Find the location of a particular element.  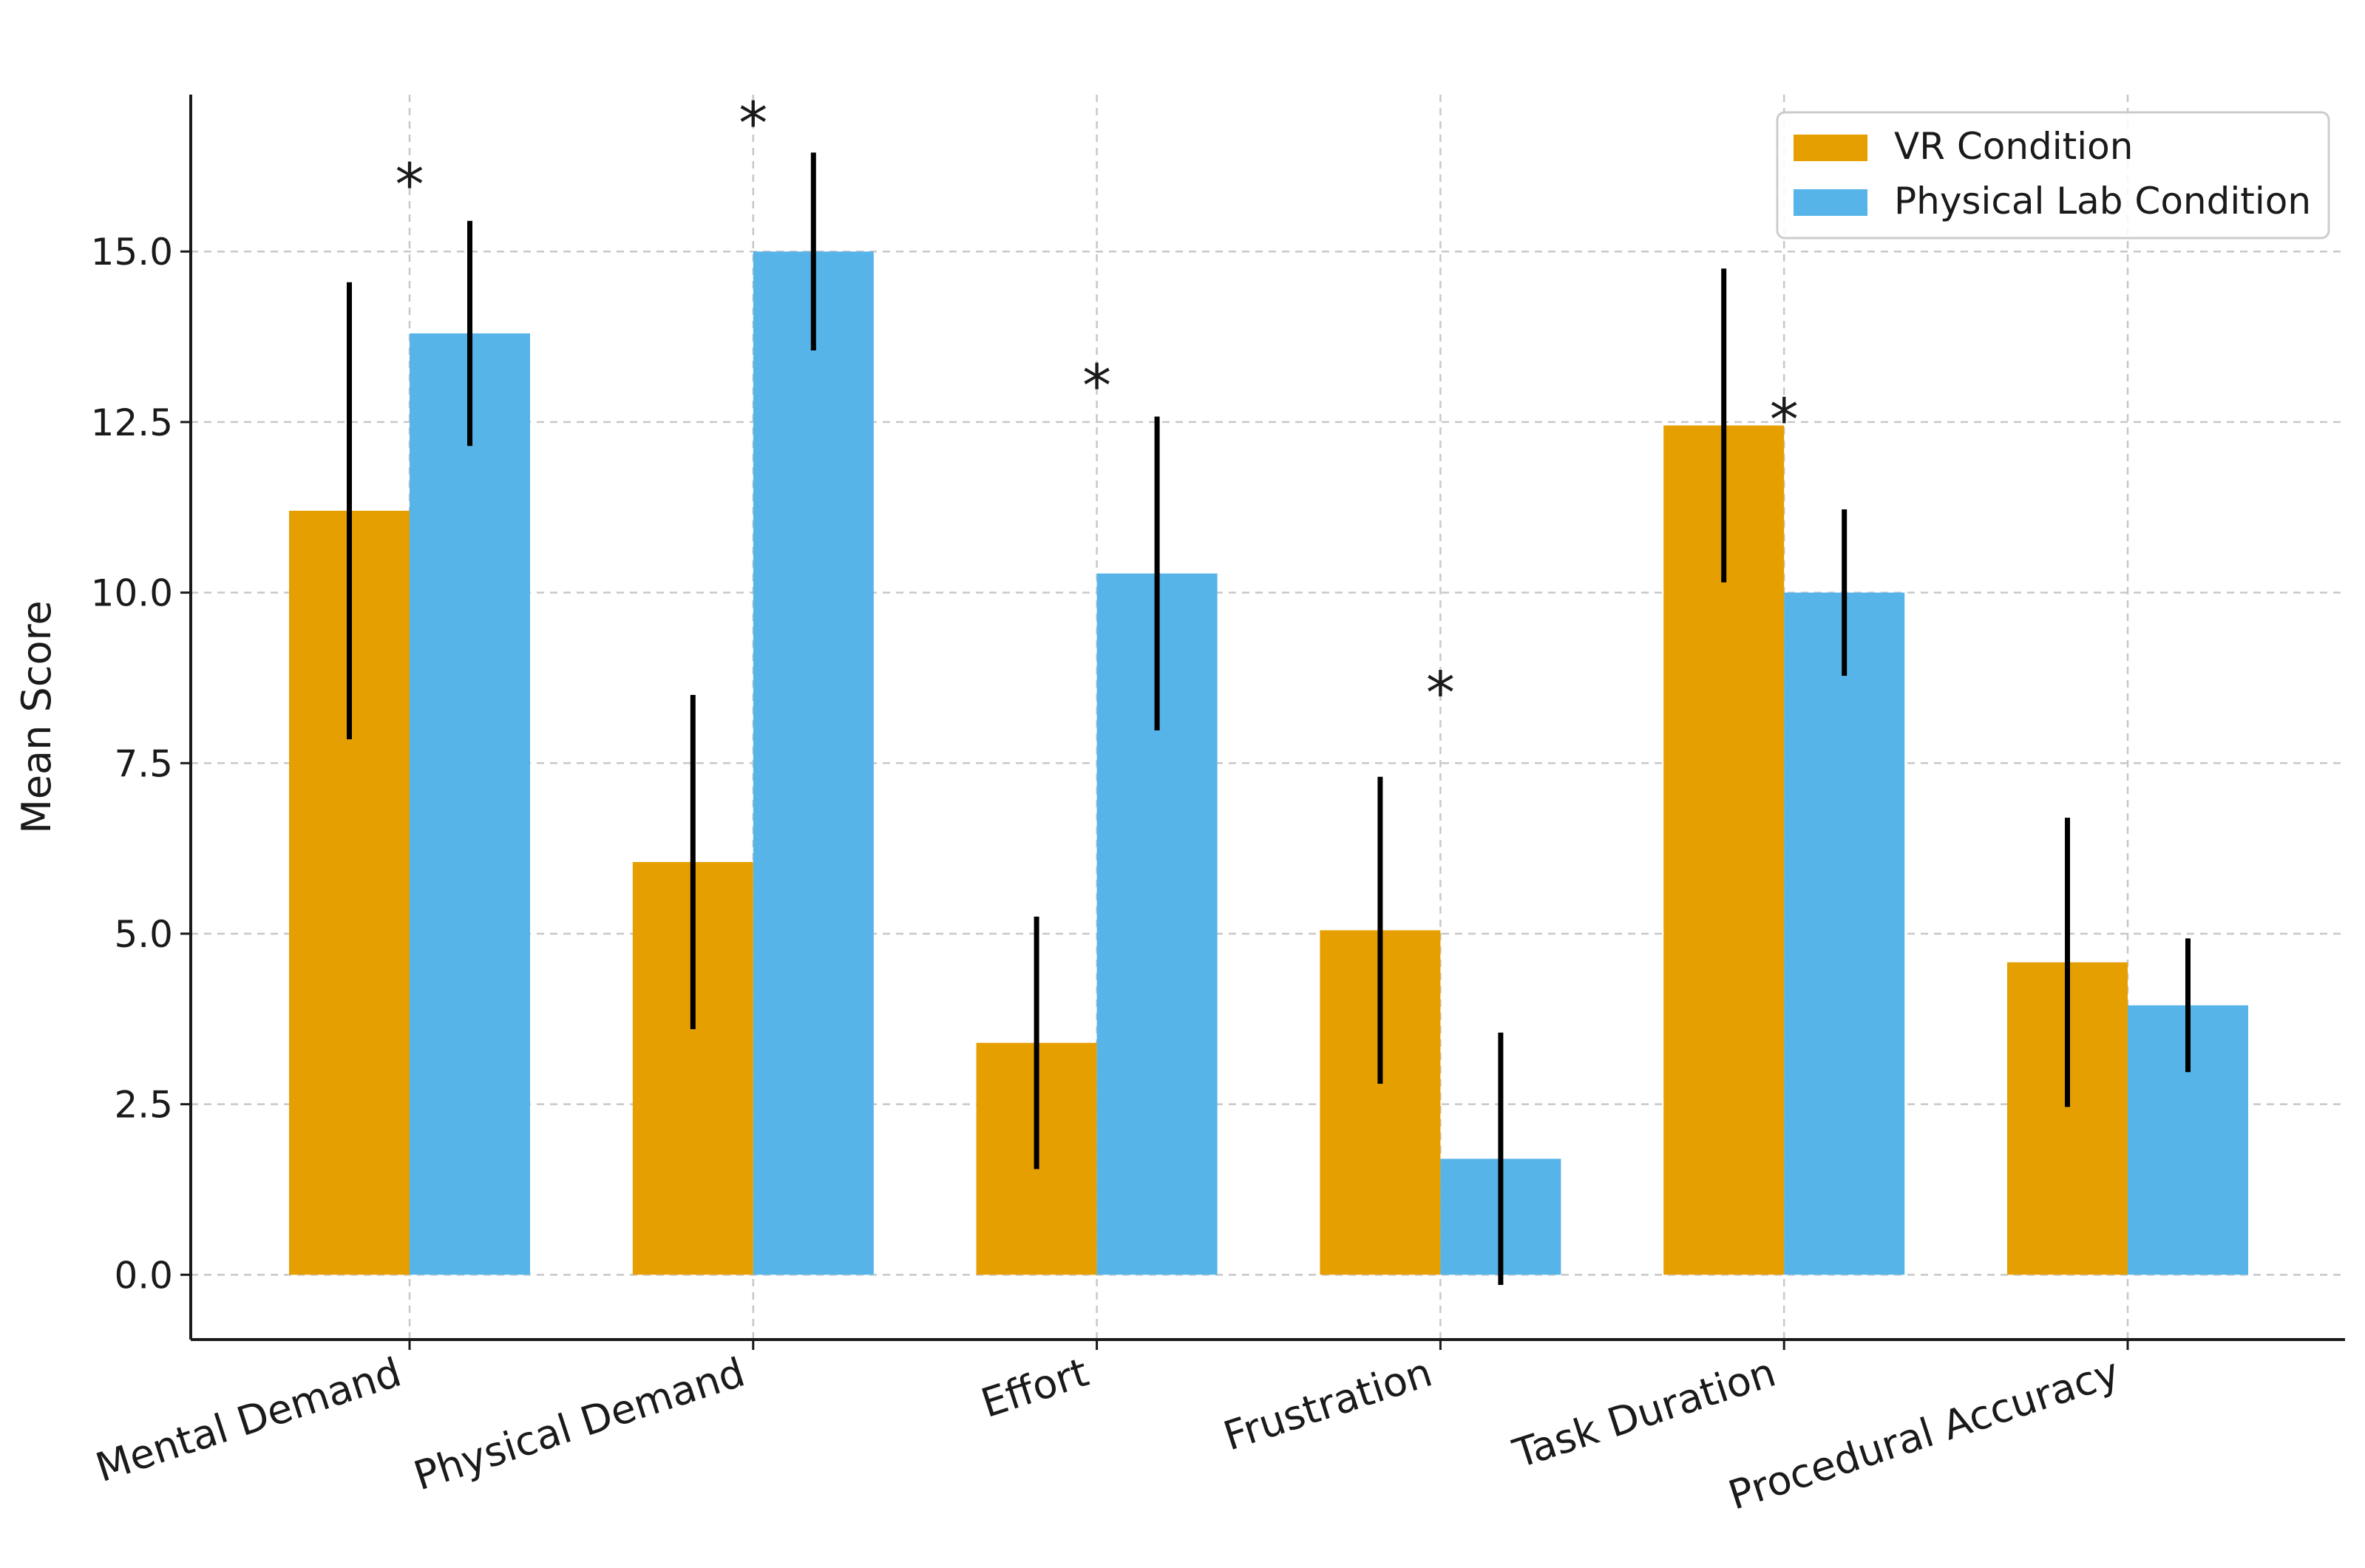

x-tick-label: Physical Demand is located at coordinates (579, 1423).